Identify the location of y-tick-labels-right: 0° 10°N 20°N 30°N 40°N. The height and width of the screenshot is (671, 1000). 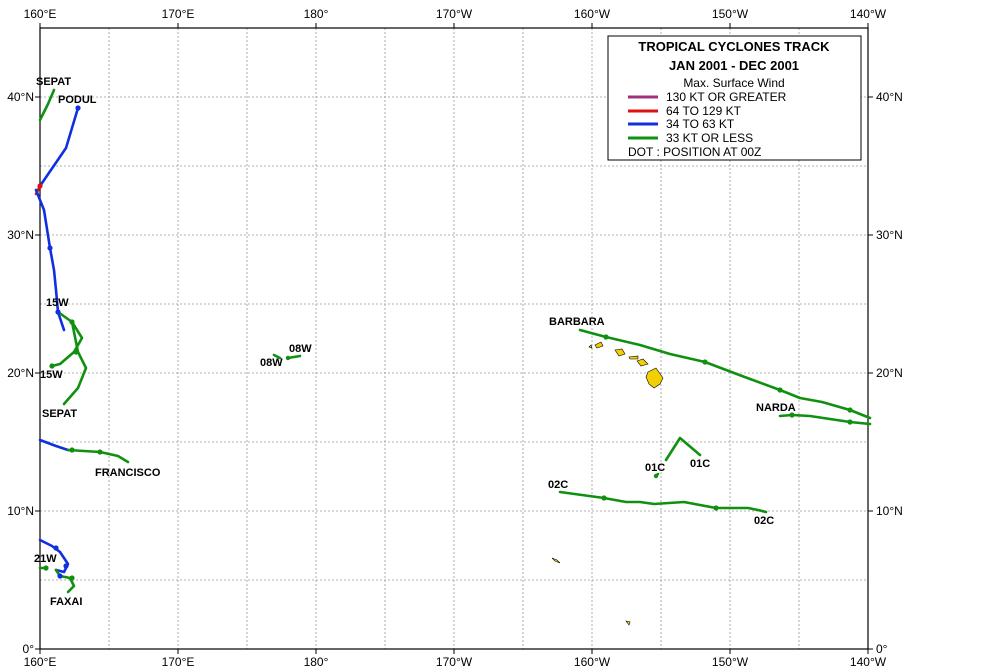
(889, 373).